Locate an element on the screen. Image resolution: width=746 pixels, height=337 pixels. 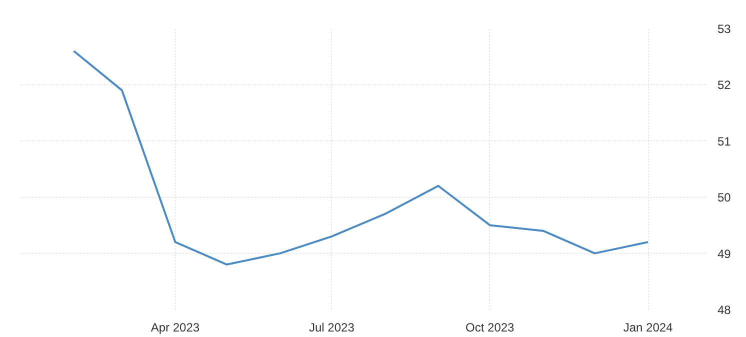
x-tick-label: Jan 2024 is located at coordinates (648, 327).